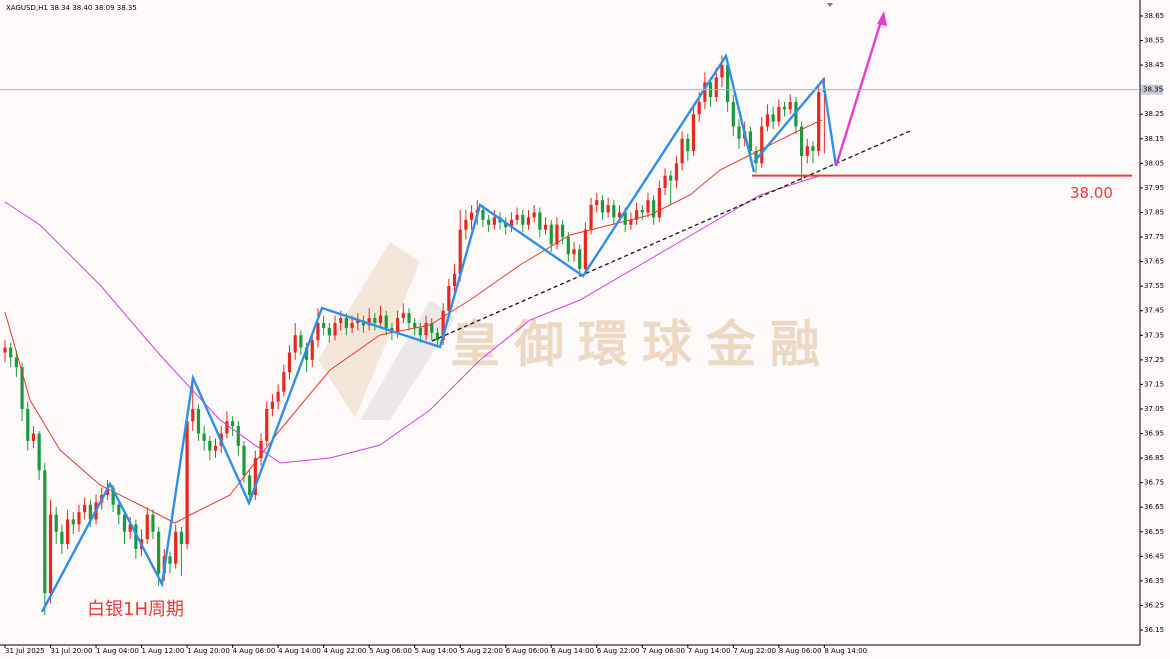 The height and width of the screenshot is (659, 1170). Describe the element at coordinates (1091, 193) in the screenshot. I see `level-label: 38.00` at that location.